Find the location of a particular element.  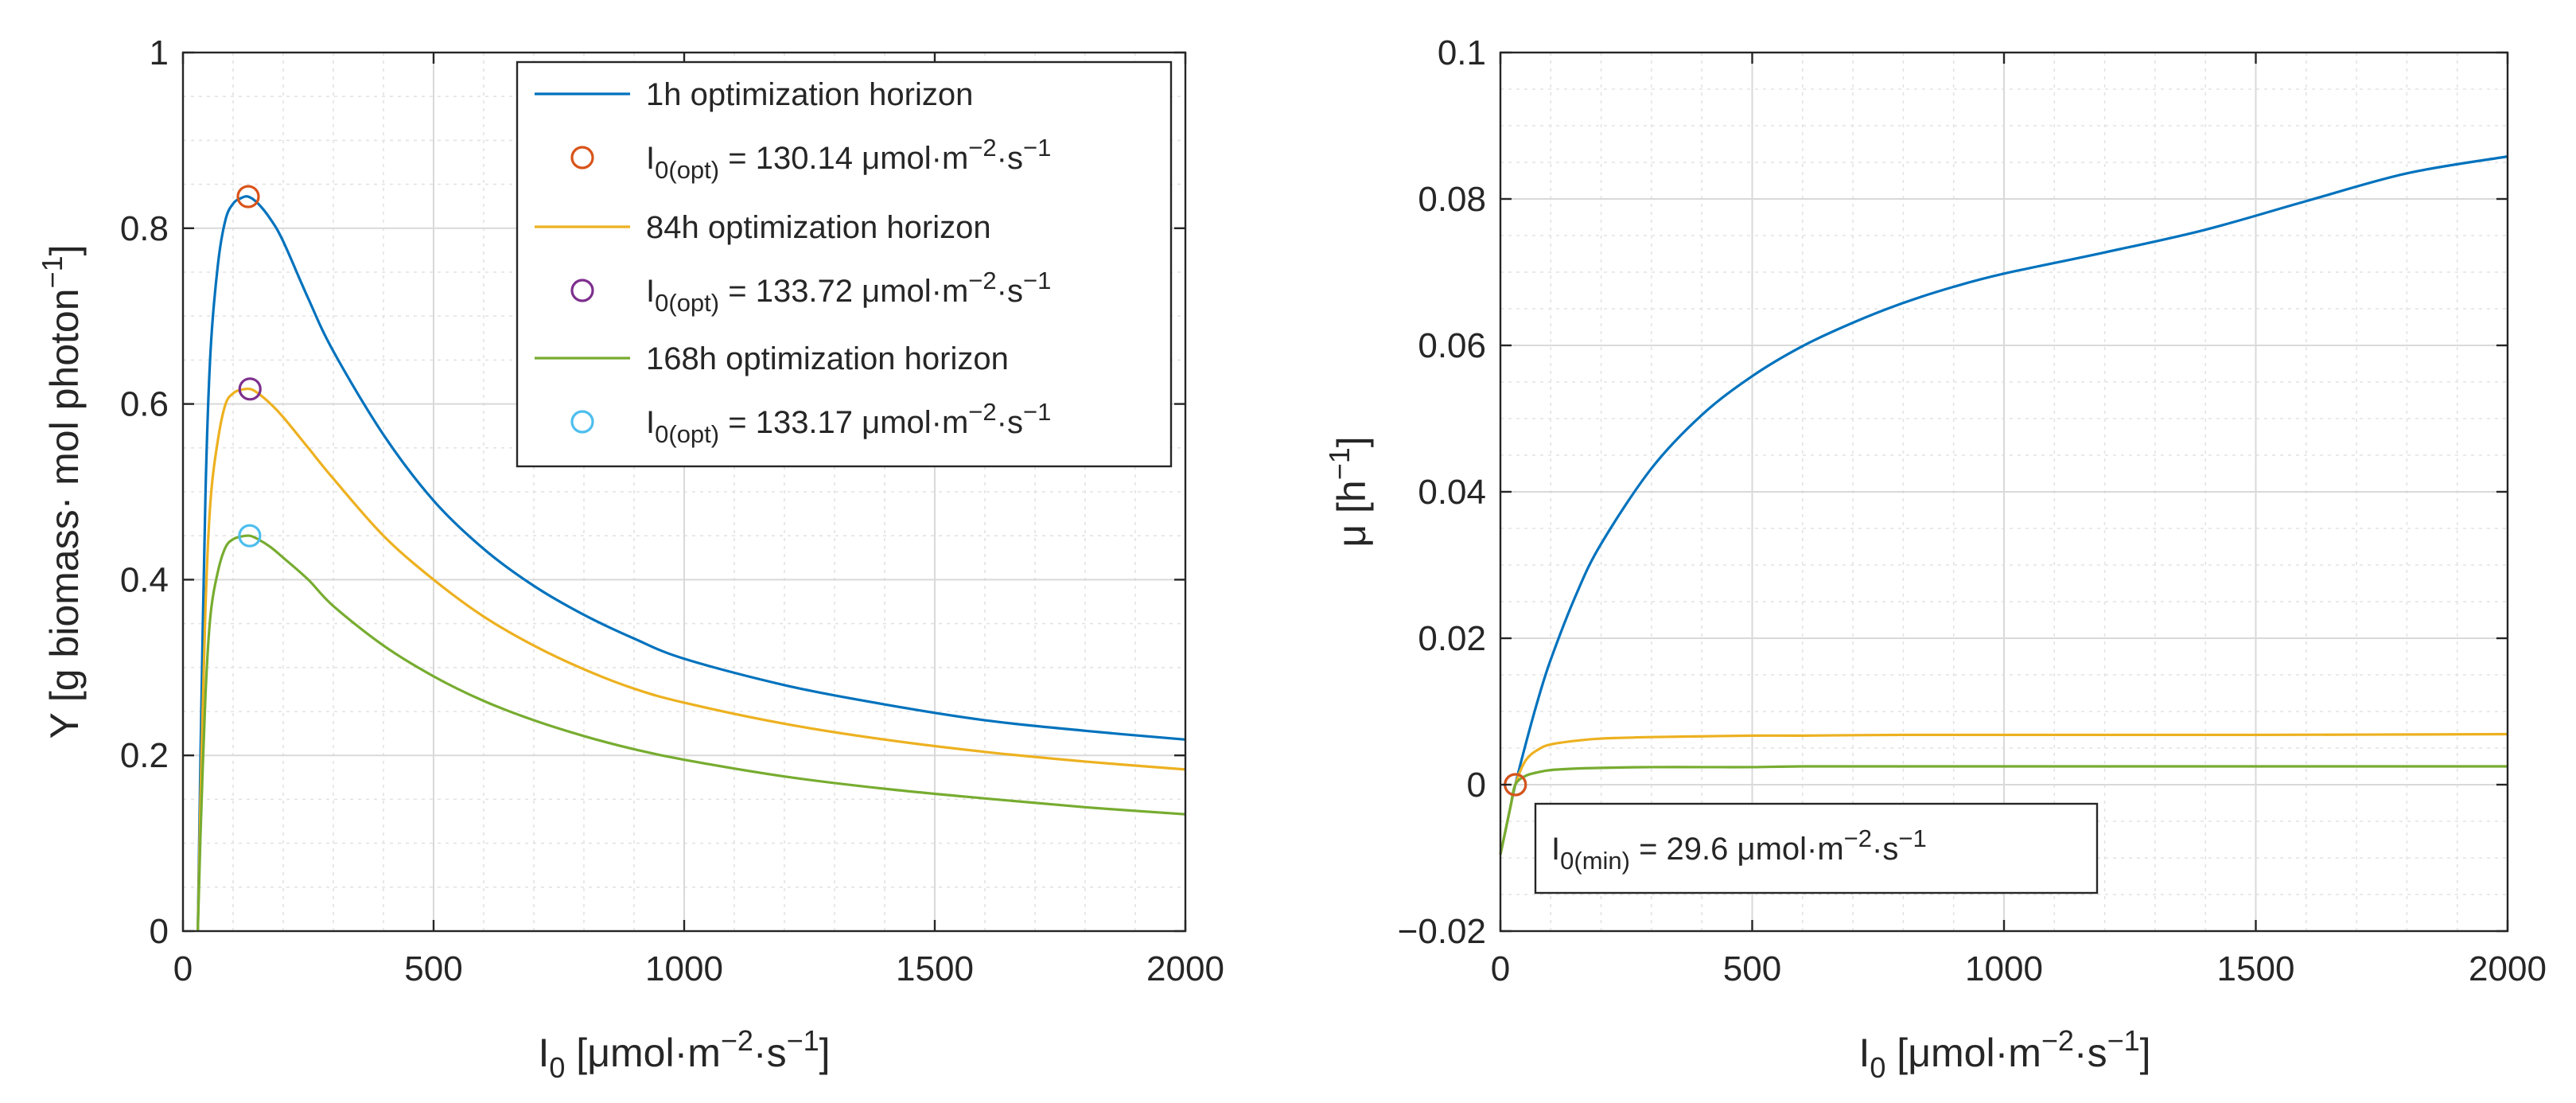

legend-label-84h: 84h optimization horizon is located at coordinates (819, 228).